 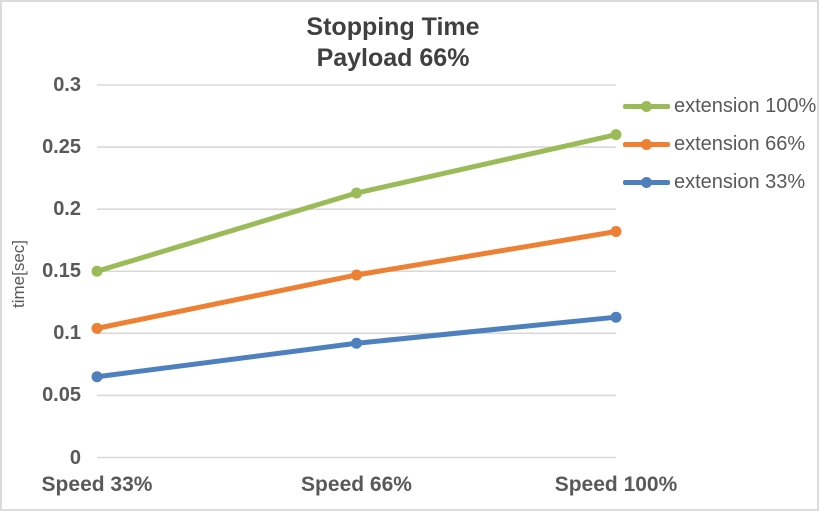 I want to click on legend-label: extension 33%, so click(x=740, y=181).